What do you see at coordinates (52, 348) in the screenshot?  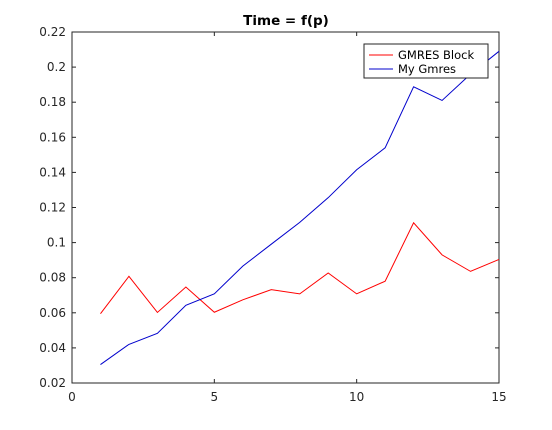 I see `y-tick-label: 0.04` at bounding box center [52, 348].